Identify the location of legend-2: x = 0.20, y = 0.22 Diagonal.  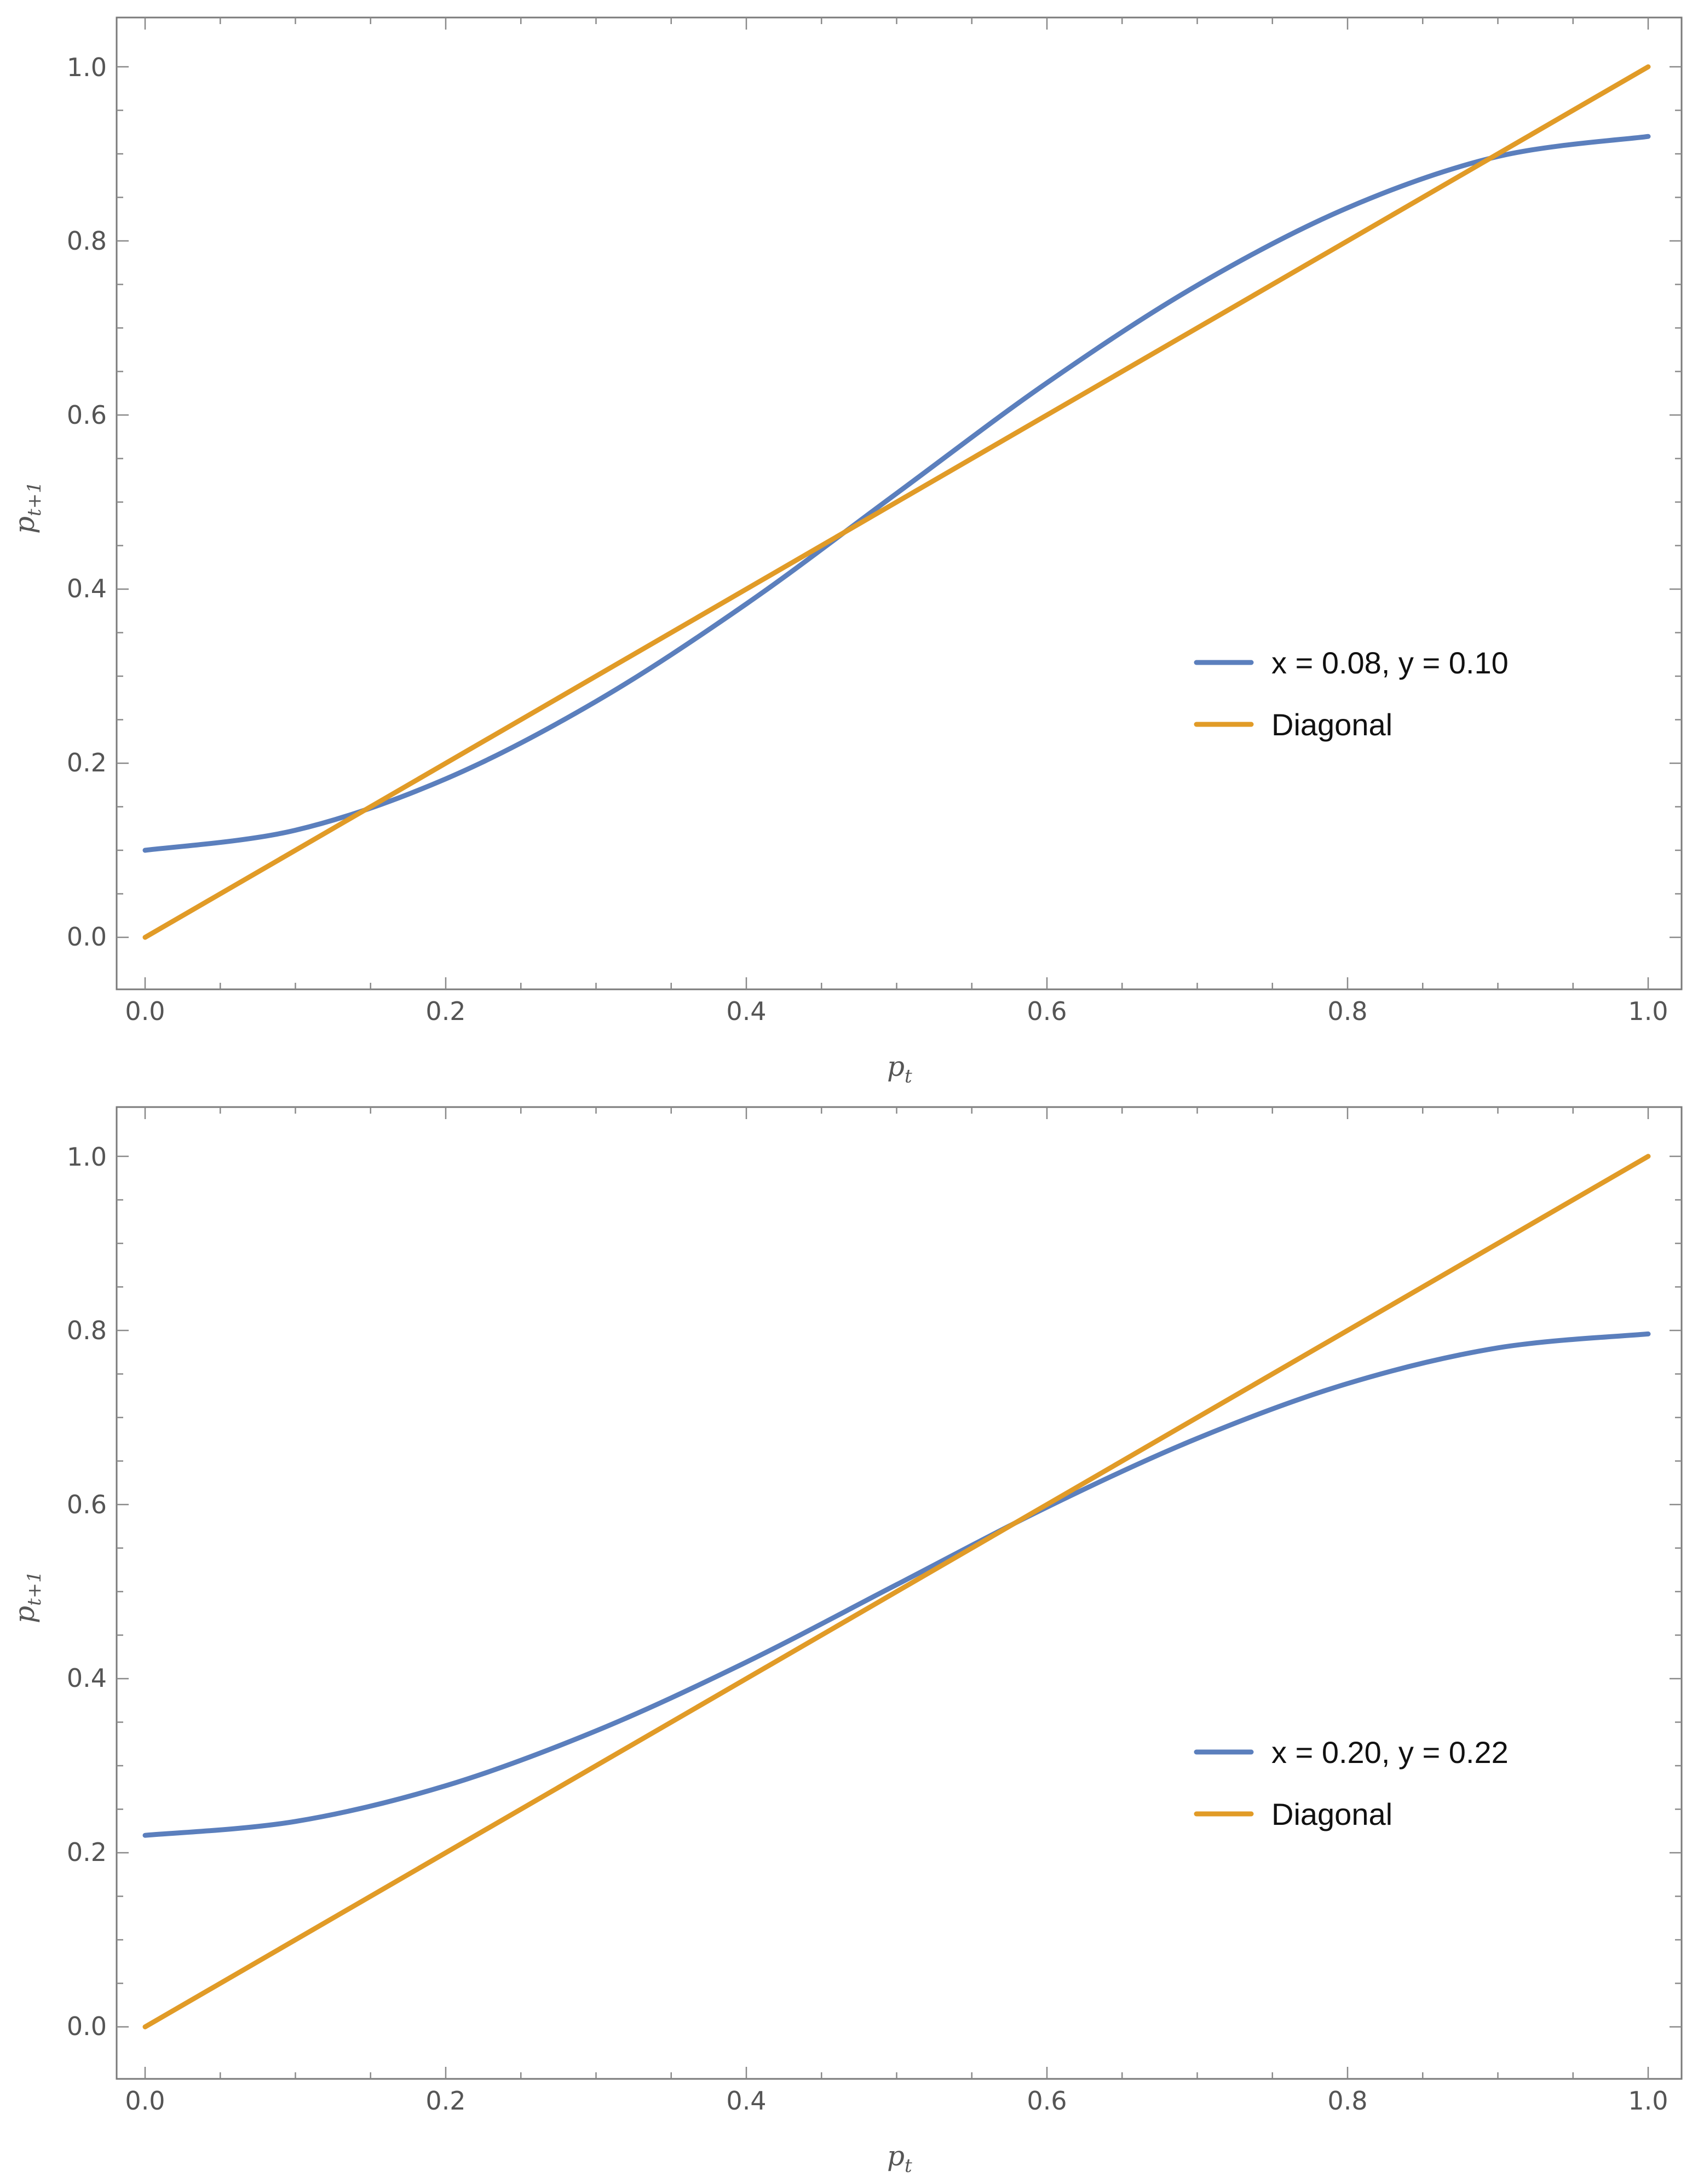
(1351, 1783).